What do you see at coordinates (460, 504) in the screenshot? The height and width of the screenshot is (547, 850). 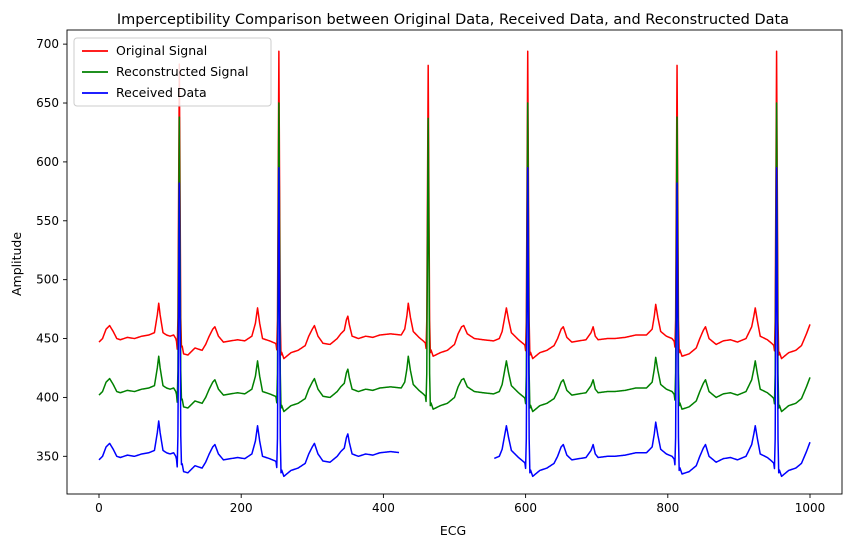 I see `x-axis-ticks: 0 200 400 600 800 1000` at bounding box center [460, 504].